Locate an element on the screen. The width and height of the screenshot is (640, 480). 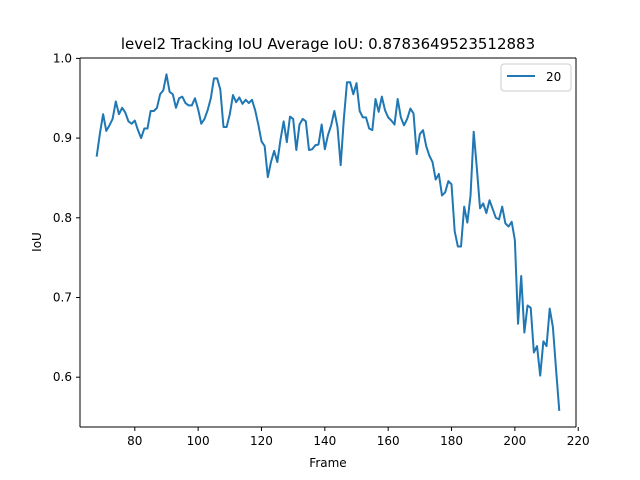
x-tick-label: 180 is located at coordinates (451, 441).